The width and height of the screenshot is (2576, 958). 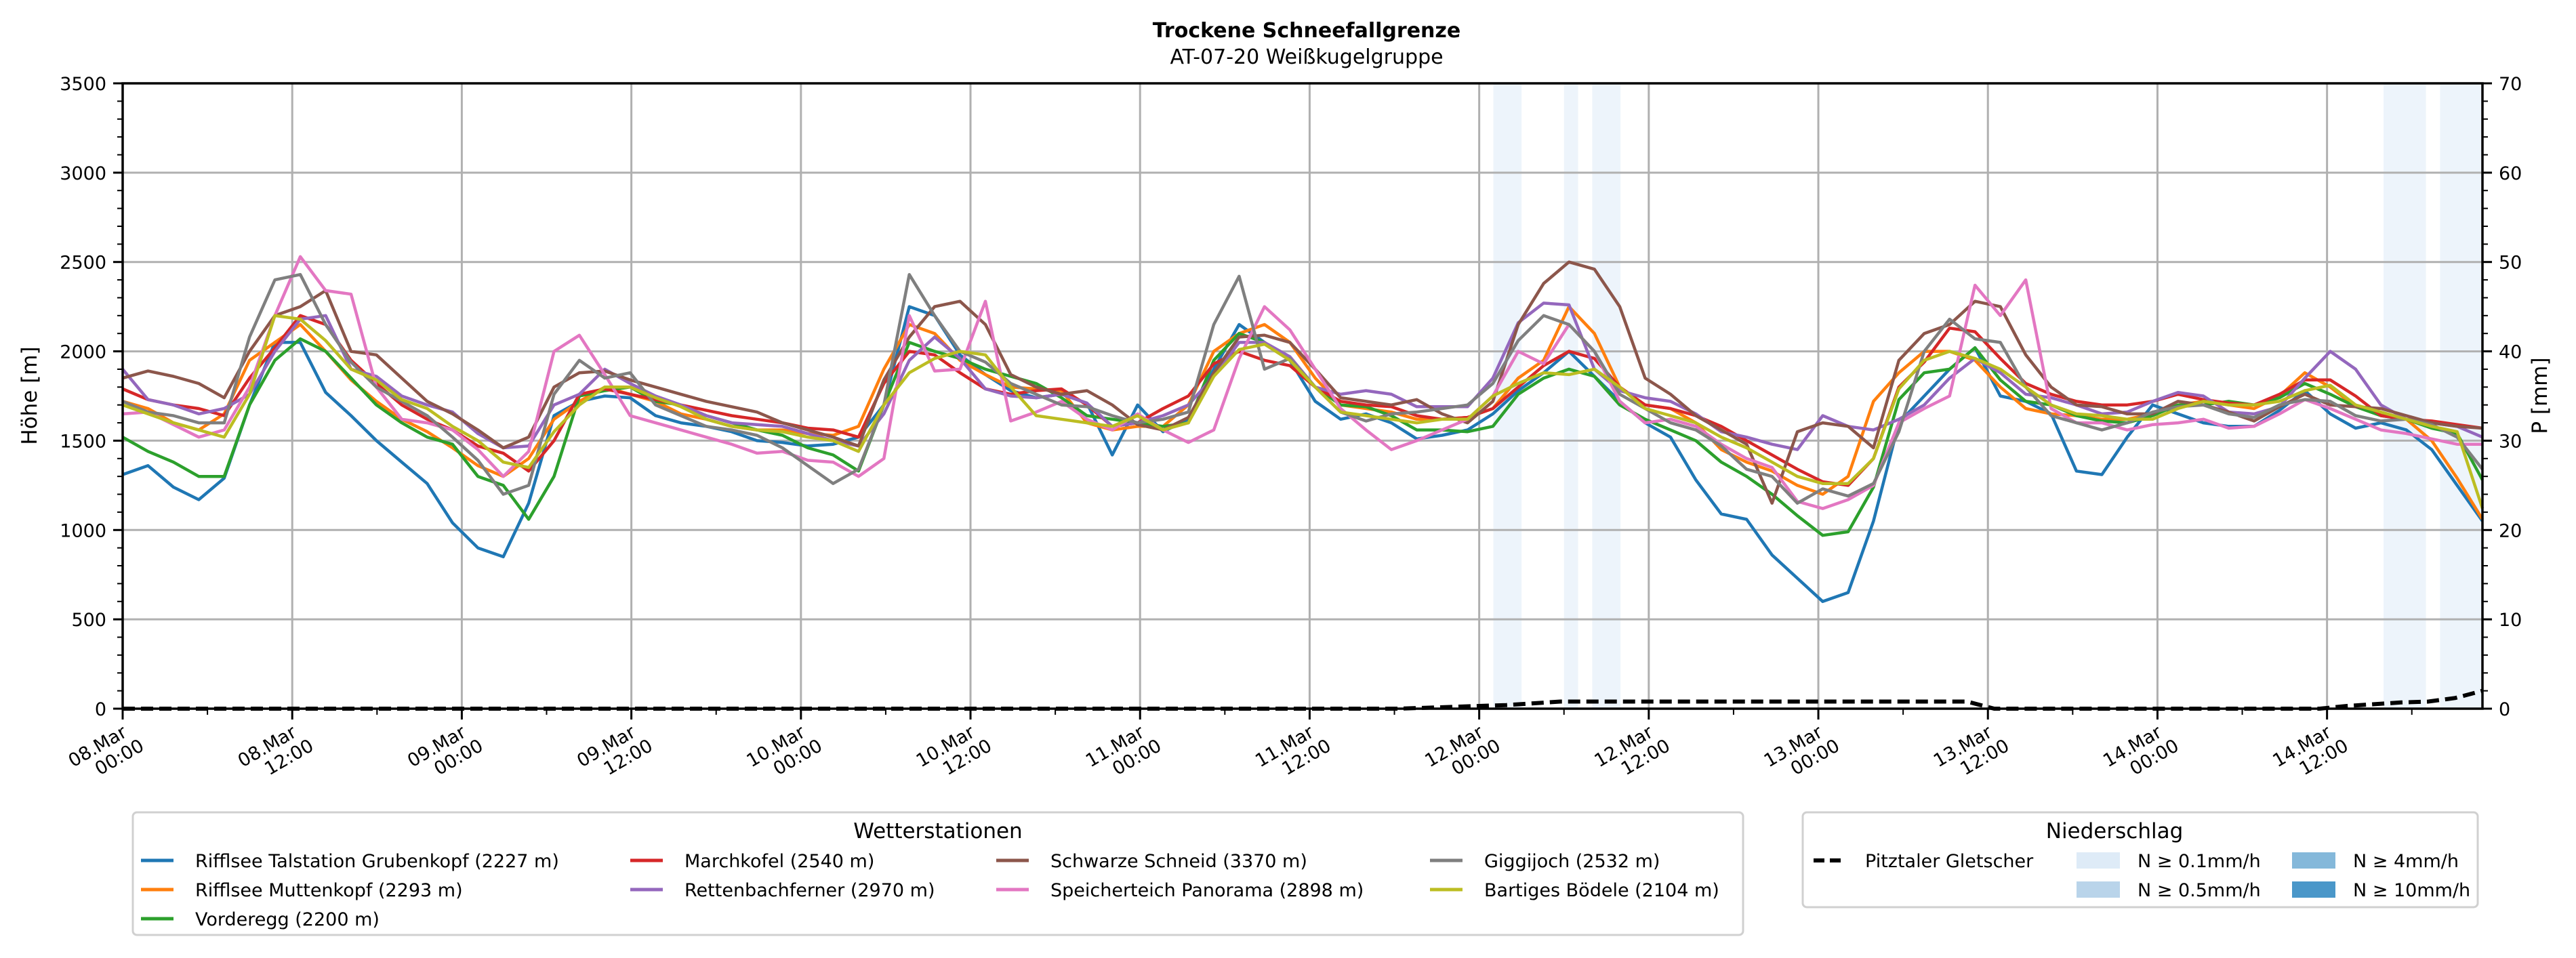 What do you see at coordinates (2505, 709) in the screenshot?
I see `y2-tick-label: 0` at bounding box center [2505, 709].